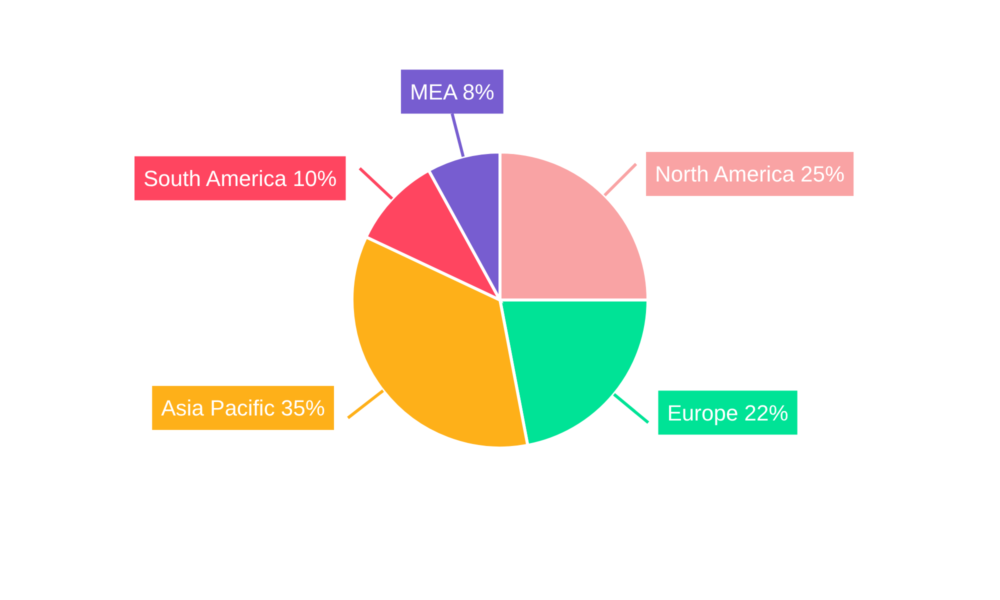 Image resolution: width=1000 pixels, height=600 pixels. What do you see at coordinates (240, 178) in the screenshot?
I see `slice-label: South America 10%` at bounding box center [240, 178].